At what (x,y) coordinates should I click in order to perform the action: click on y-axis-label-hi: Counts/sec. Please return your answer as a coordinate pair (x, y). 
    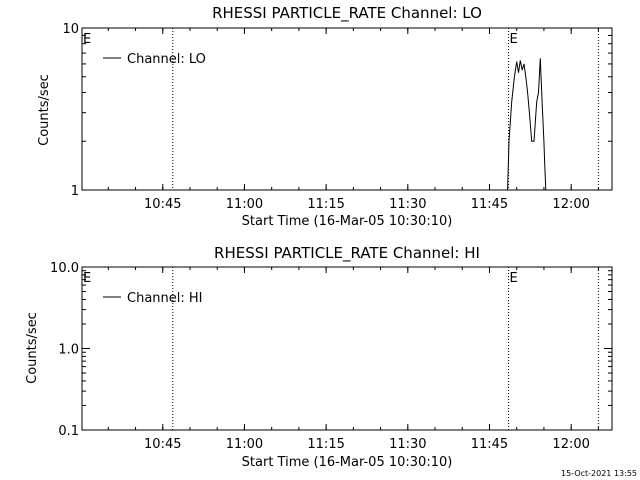
    Looking at the image, I should click on (32, 348).